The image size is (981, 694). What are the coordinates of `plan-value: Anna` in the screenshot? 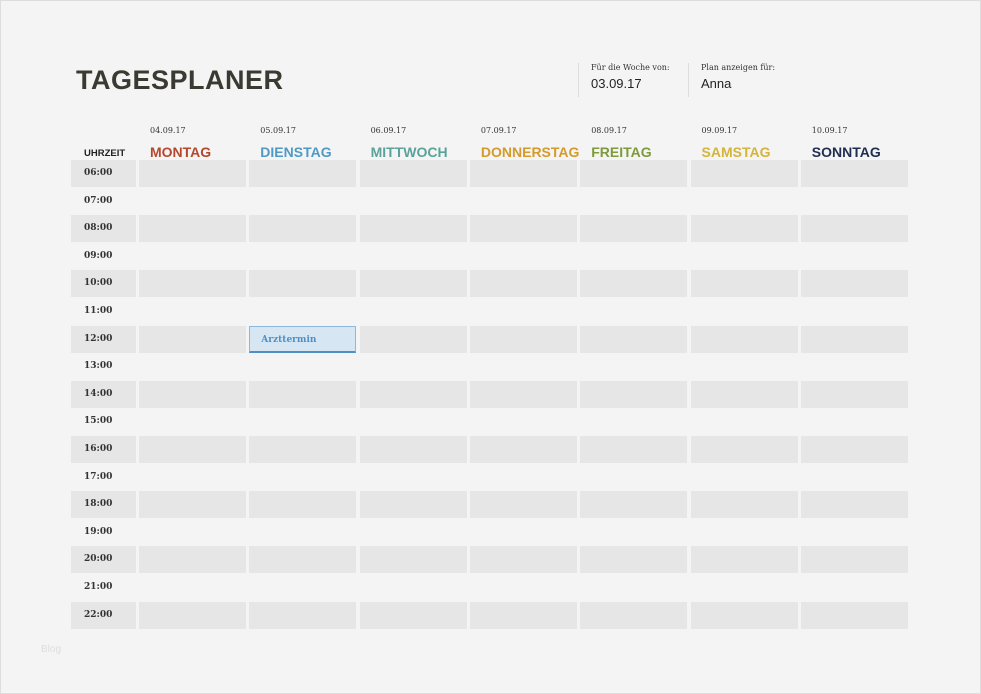 It's located at (716, 83).